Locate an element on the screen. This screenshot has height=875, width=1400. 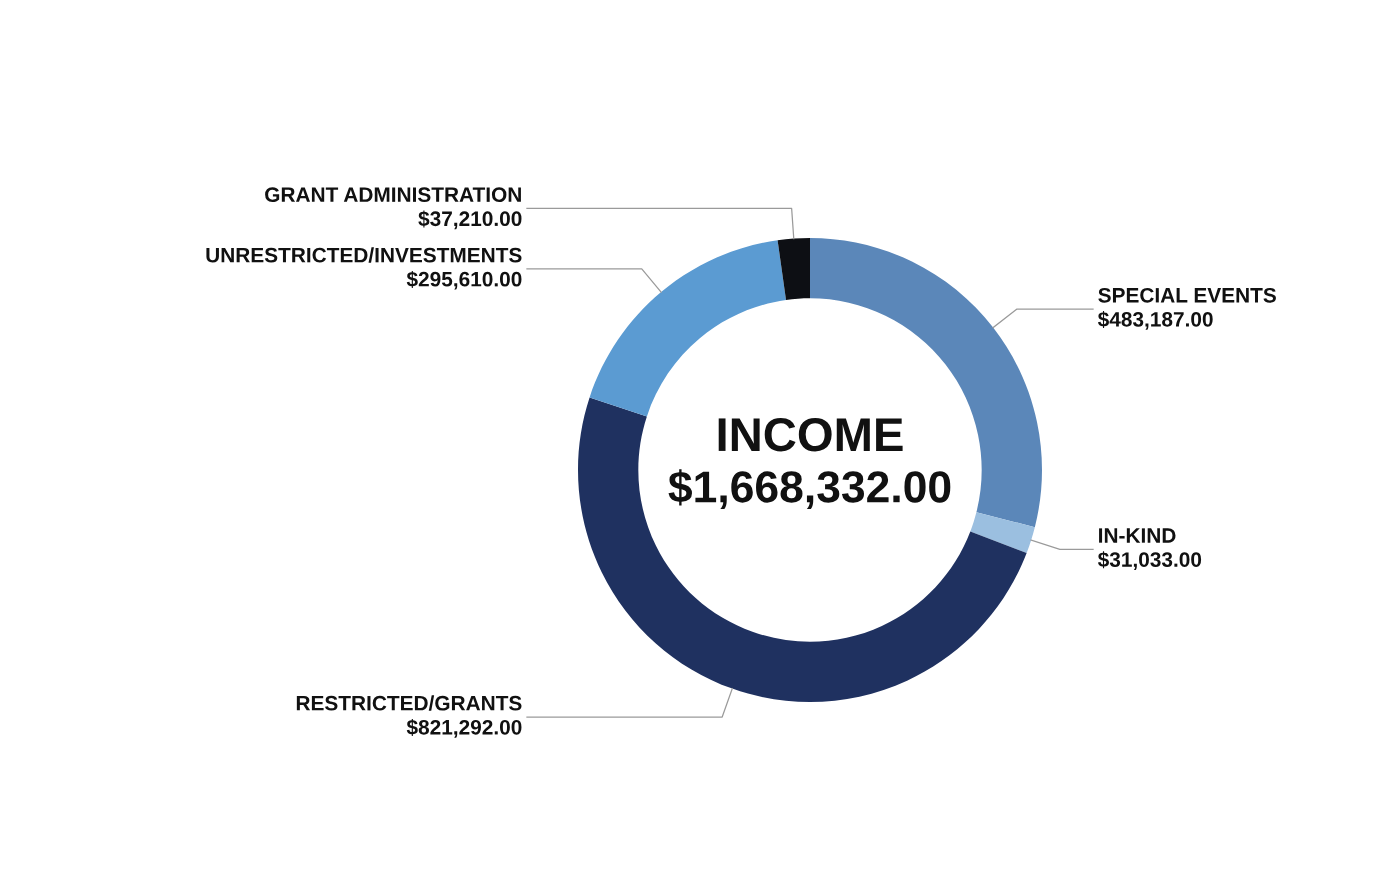
text: INCOME is located at coordinates (810, 434).